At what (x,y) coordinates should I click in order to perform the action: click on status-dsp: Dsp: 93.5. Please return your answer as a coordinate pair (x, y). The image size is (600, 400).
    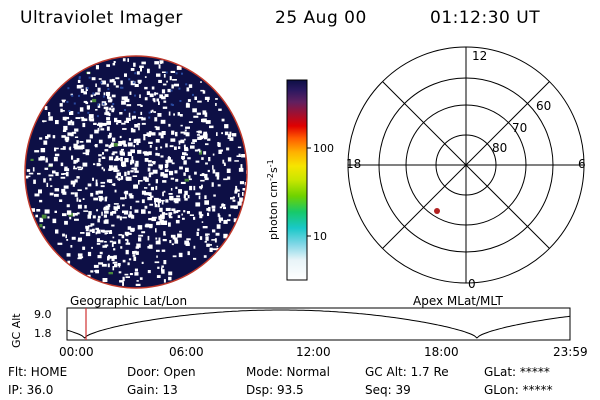
    Looking at the image, I should click on (275, 390).